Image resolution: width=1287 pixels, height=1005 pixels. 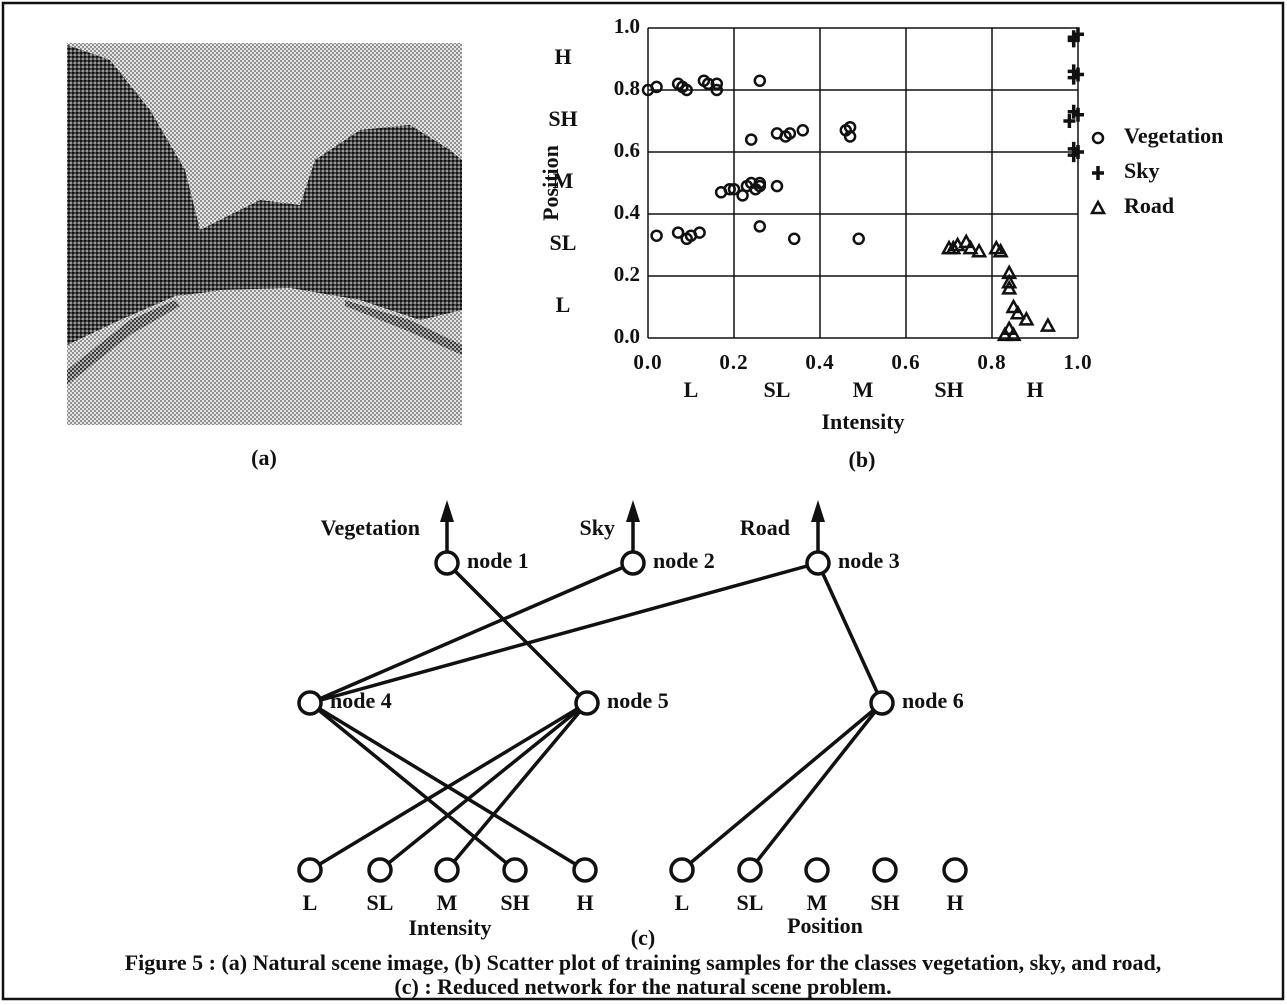 What do you see at coordinates (869, 560) in the screenshot?
I see `node-label: node 3` at bounding box center [869, 560].